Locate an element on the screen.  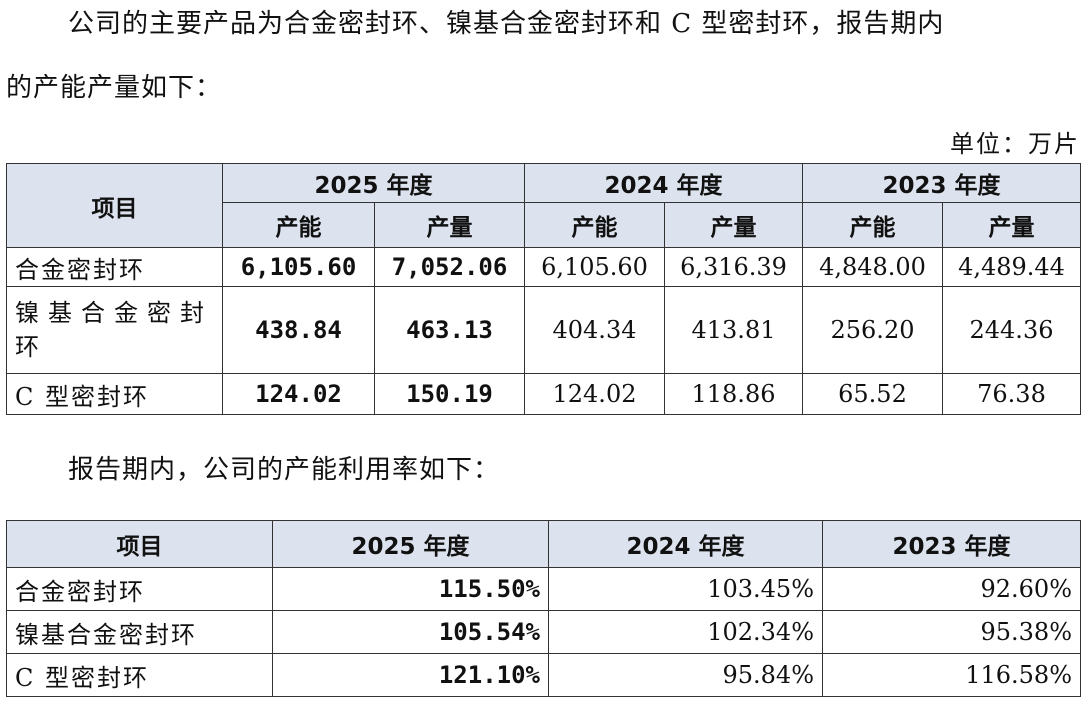
header-row-years: 项目 2025 年度 2024 年度 2023 年度 is located at coordinates (543, 205).